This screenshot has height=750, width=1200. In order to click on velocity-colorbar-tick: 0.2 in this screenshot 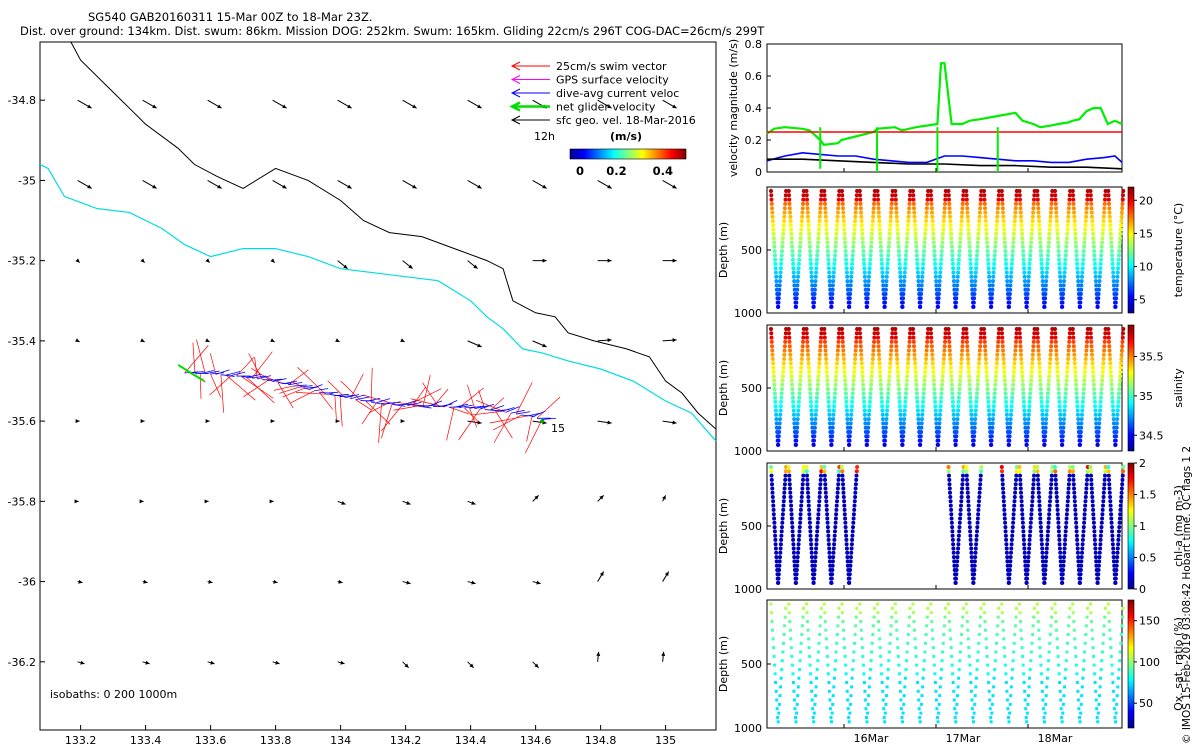, I will do `click(616, 171)`.